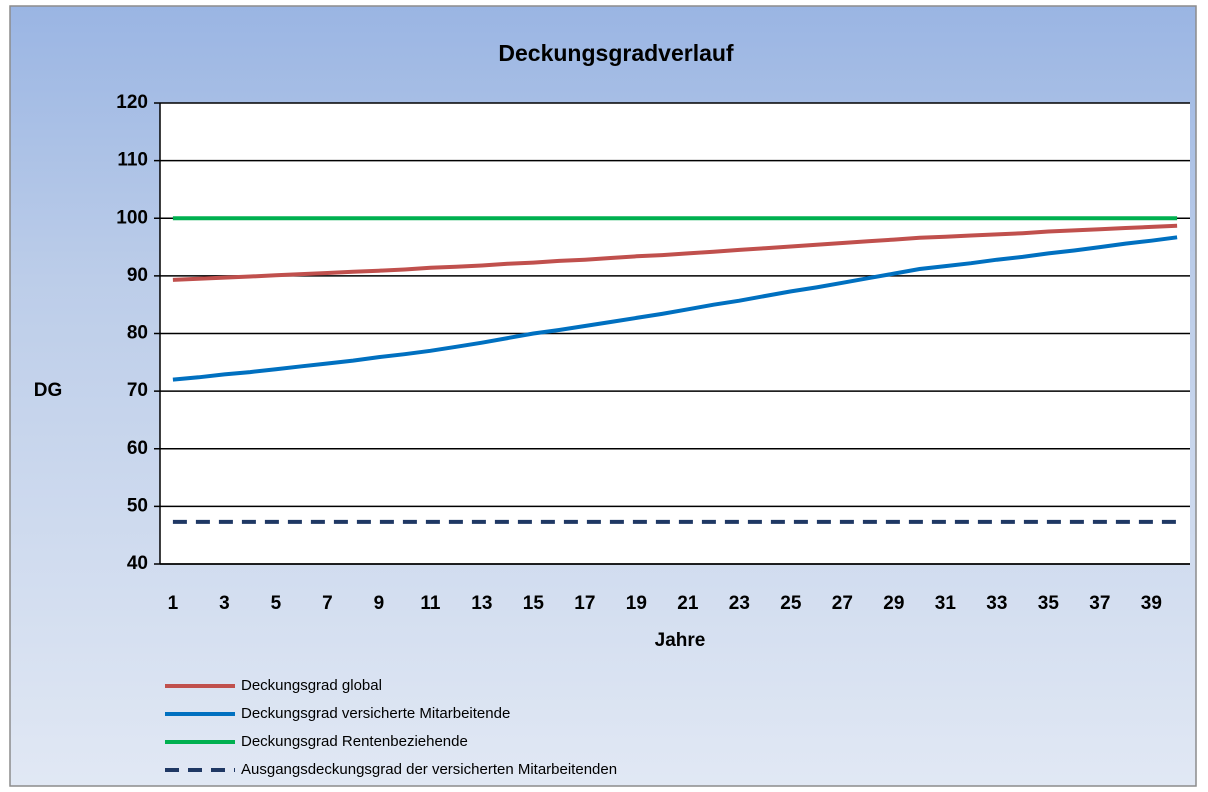 The height and width of the screenshot is (792, 1208). Describe the element at coordinates (1151, 603) in the screenshot. I see `x-tick-label: 39` at that location.